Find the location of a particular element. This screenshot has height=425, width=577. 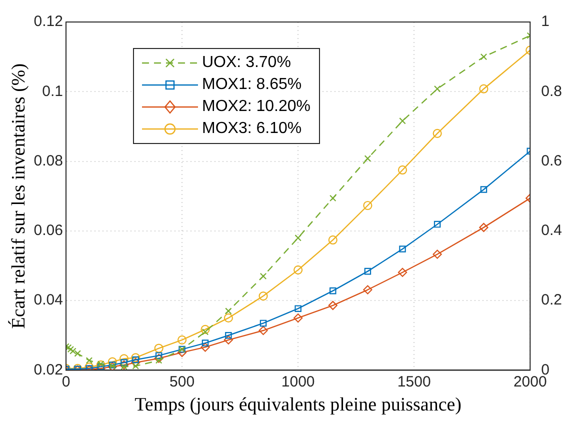

legend-label: MOX2: 10.20% is located at coordinates (256, 107).